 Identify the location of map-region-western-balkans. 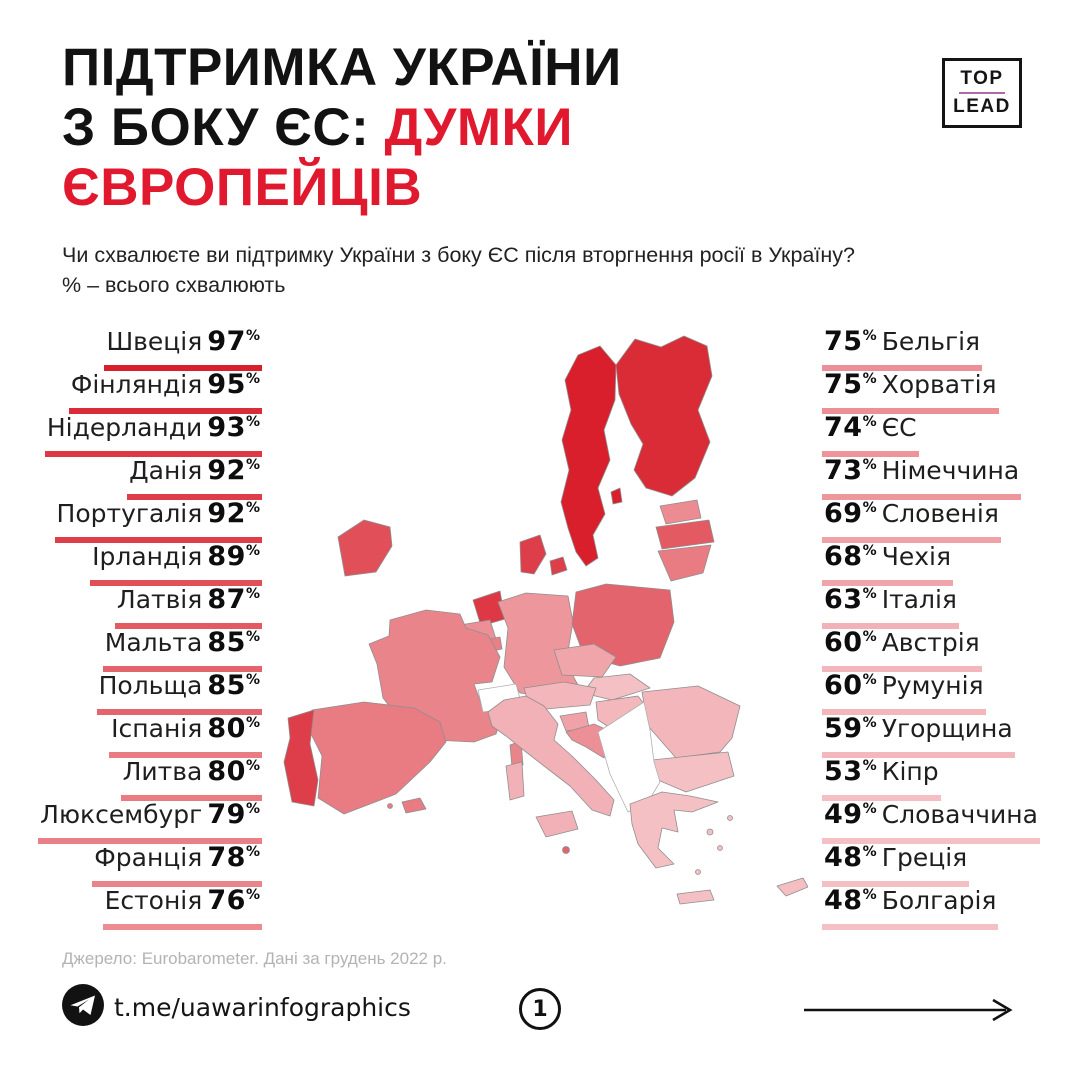
(629, 757).